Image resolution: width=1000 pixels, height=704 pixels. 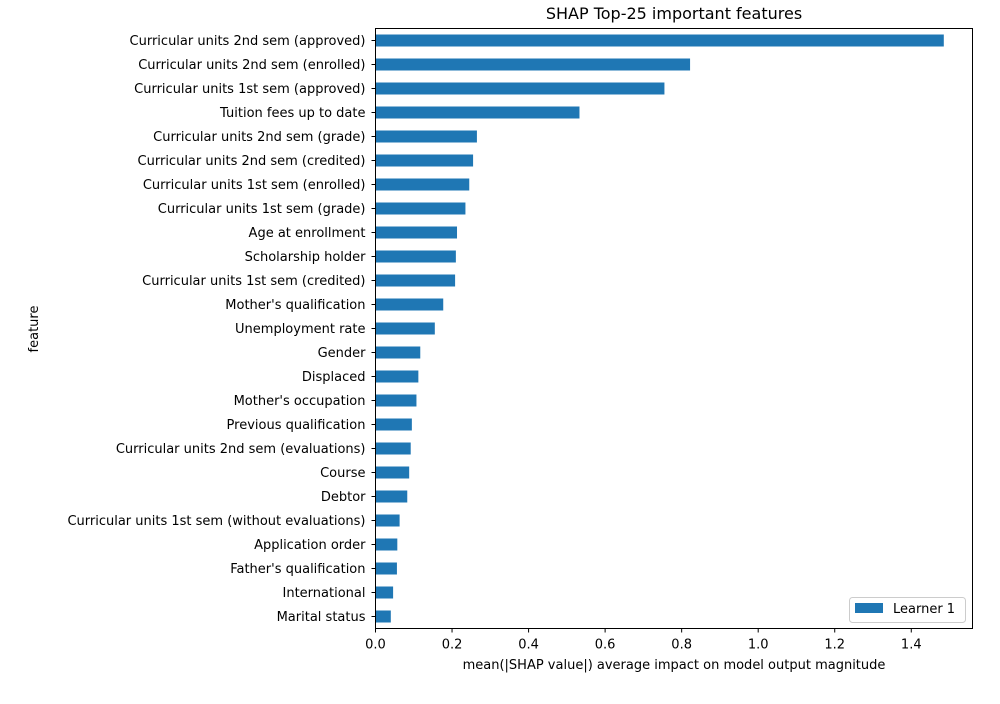 I want to click on y-tick-label: Curricular units 1st sem (enrolled), so click(x=254, y=185).